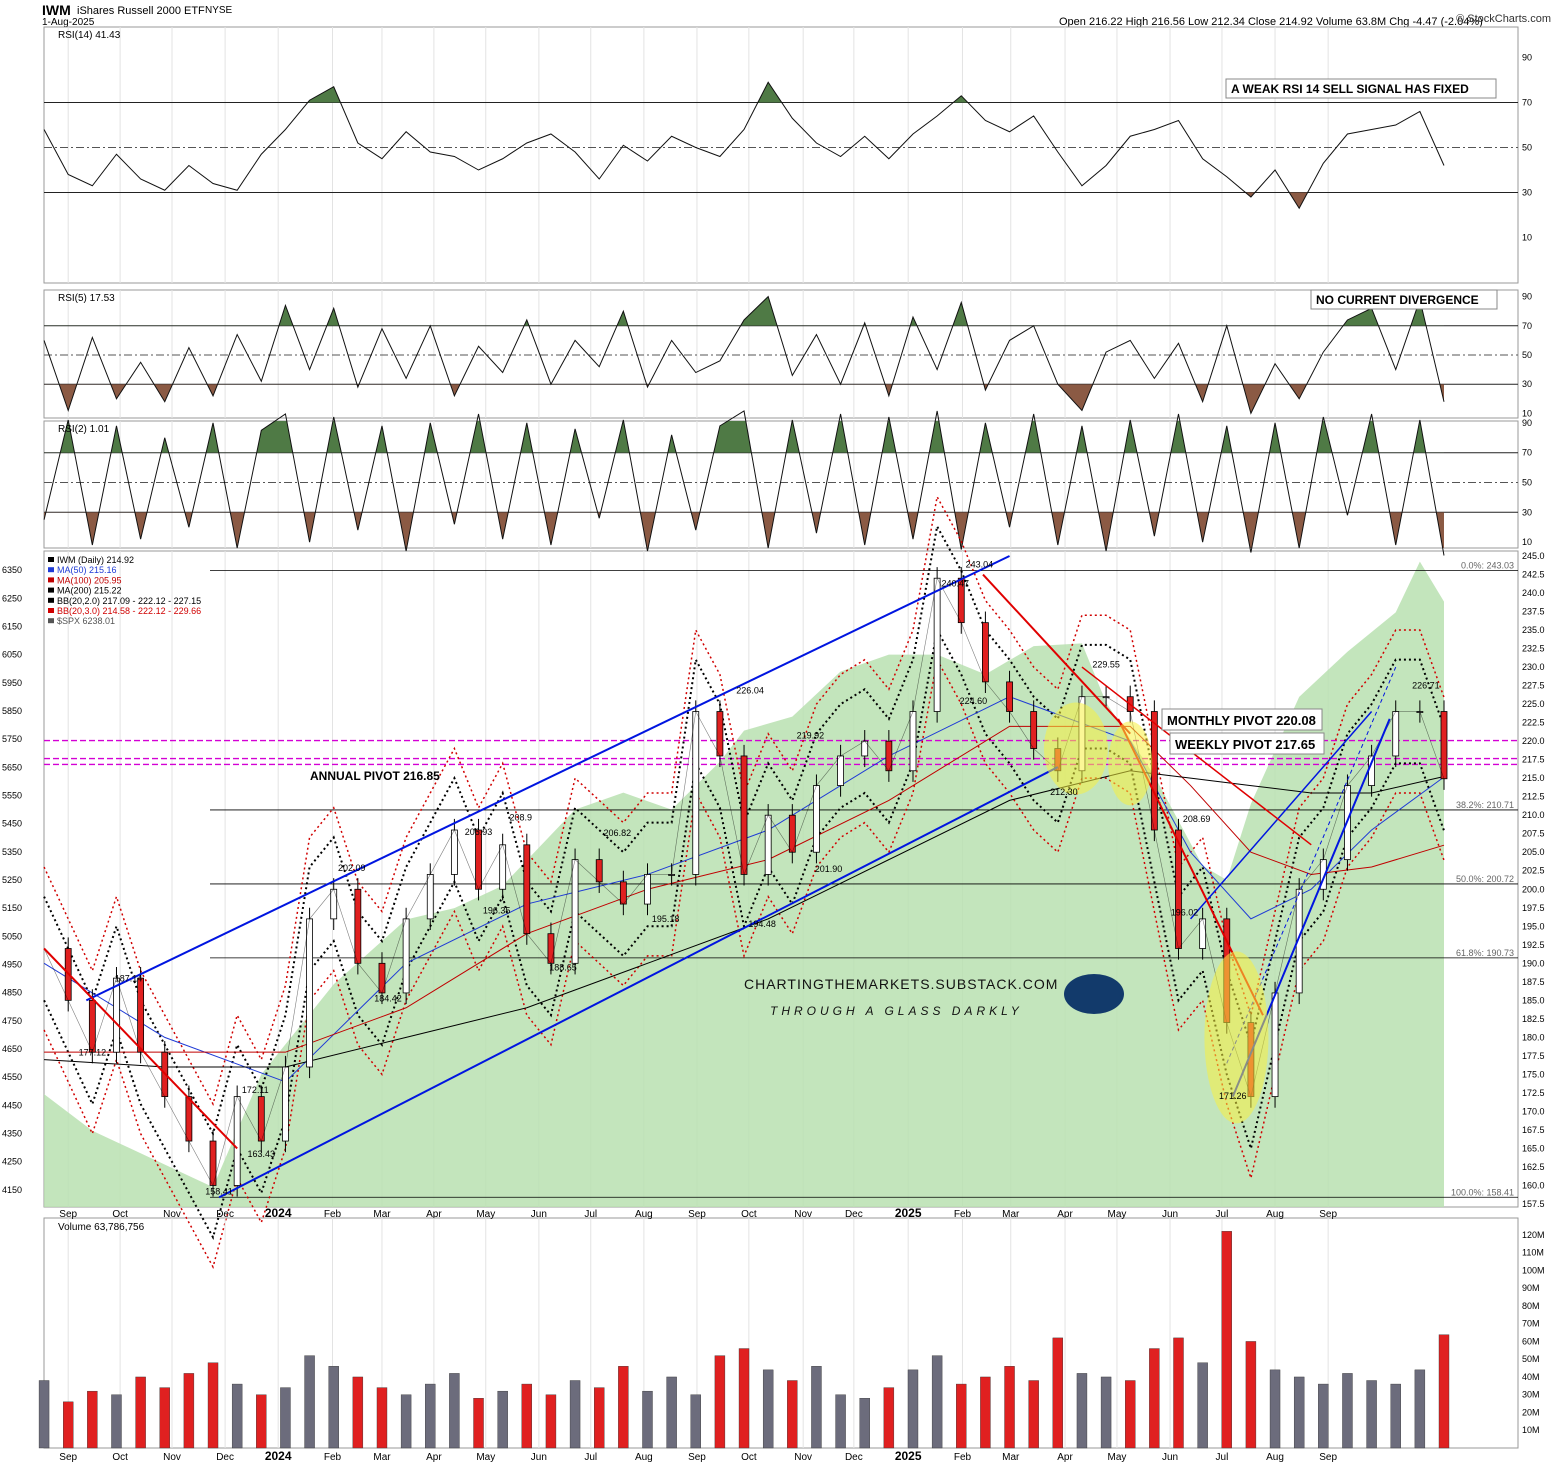  Describe the element at coordinates (1485, 879) in the screenshot. I see `fib-level-label: 50.0%: 200.72` at that location.